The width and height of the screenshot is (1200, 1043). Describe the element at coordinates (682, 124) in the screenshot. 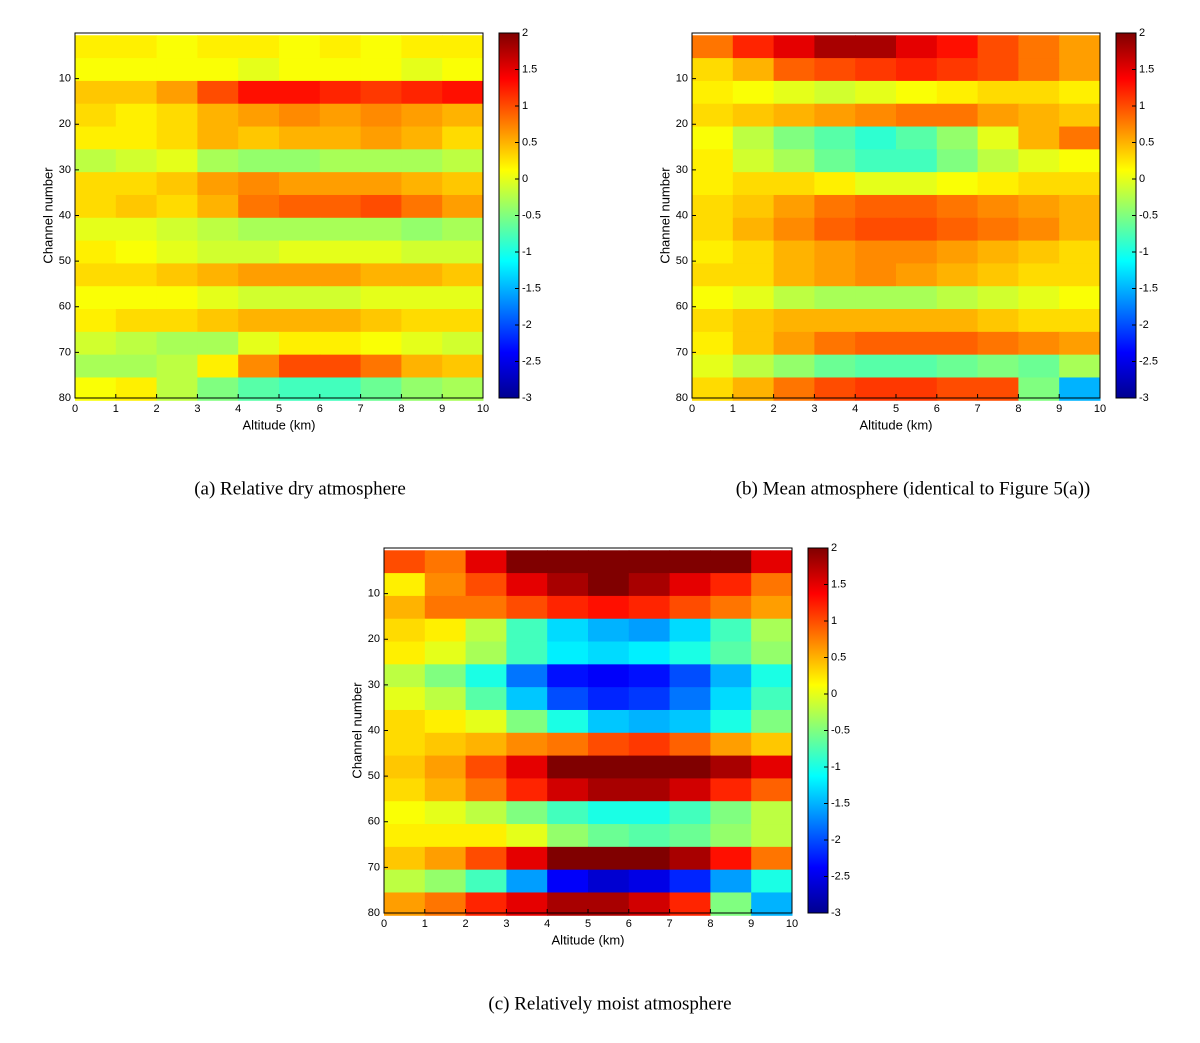

I see `y-tick-label: 20` at that location.